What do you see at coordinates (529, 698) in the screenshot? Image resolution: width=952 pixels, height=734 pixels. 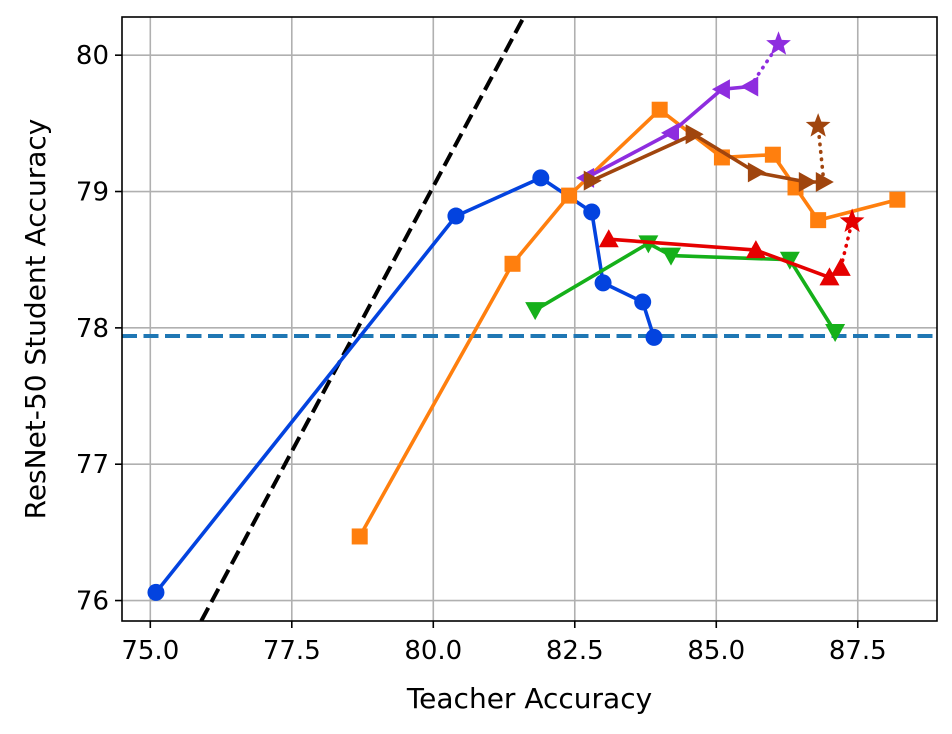 I see `x-axis-label: Teacher Accuracy` at bounding box center [529, 698].